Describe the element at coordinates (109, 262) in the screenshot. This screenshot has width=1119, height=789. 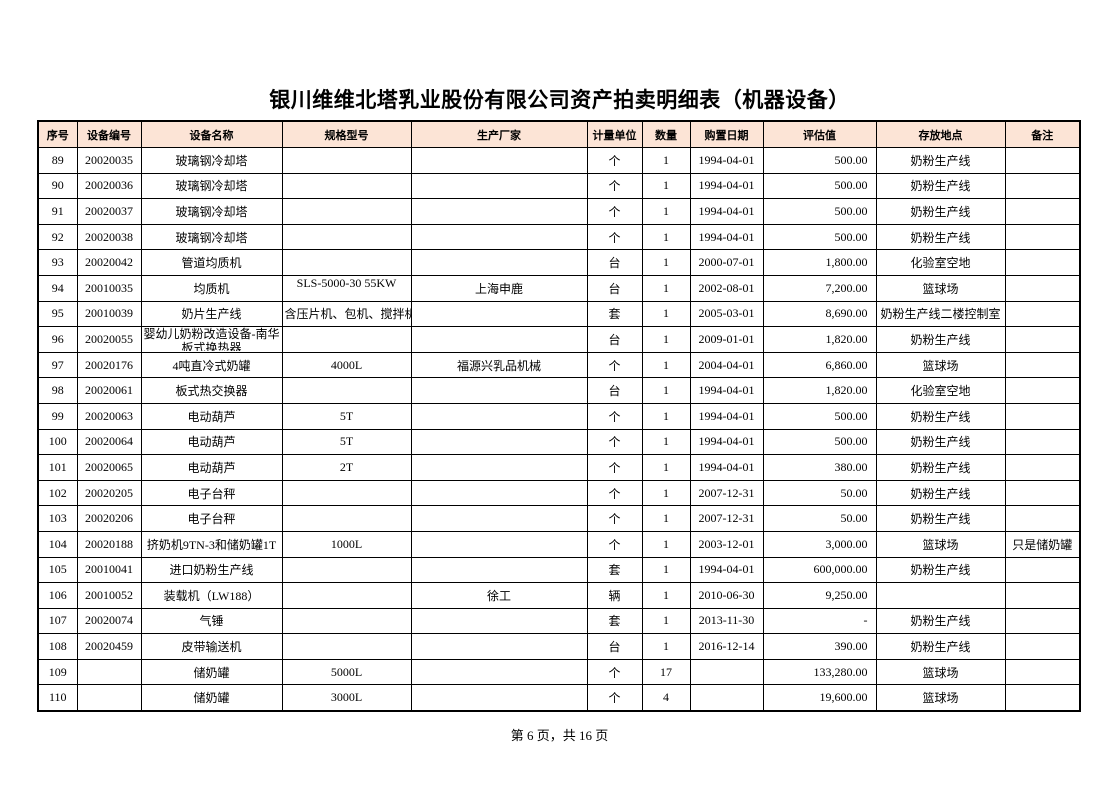
I see `cell-asset-code: 20020042` at that location.